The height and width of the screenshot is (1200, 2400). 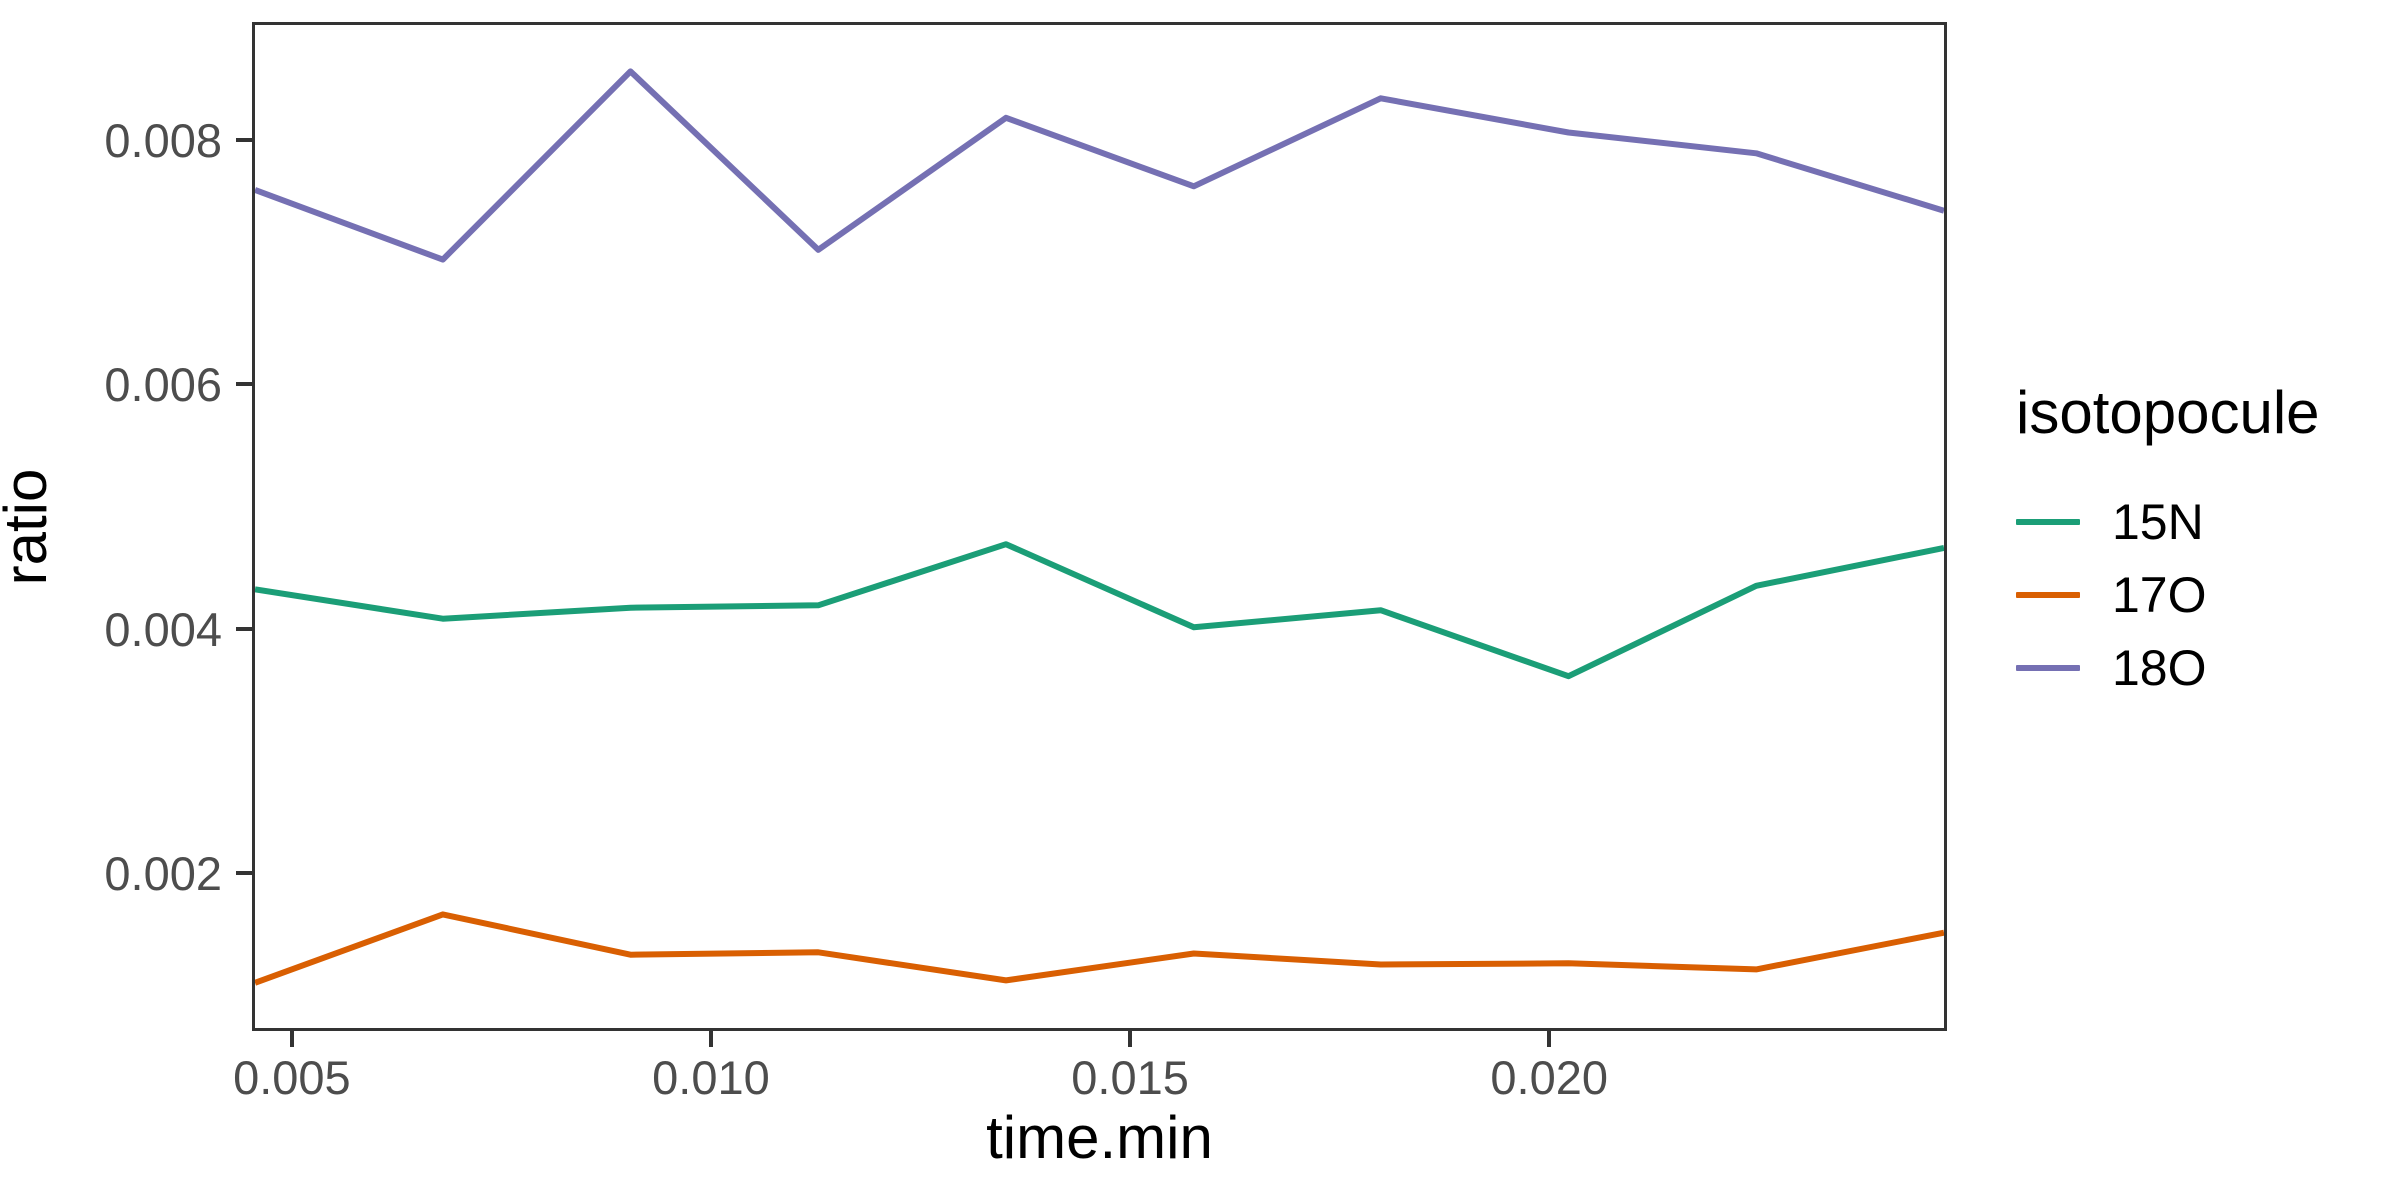 What do you see at coordinates (163, 385) in the screenshot?
I see `y-tick-label: 0.006` at bounding box center [163, 385].